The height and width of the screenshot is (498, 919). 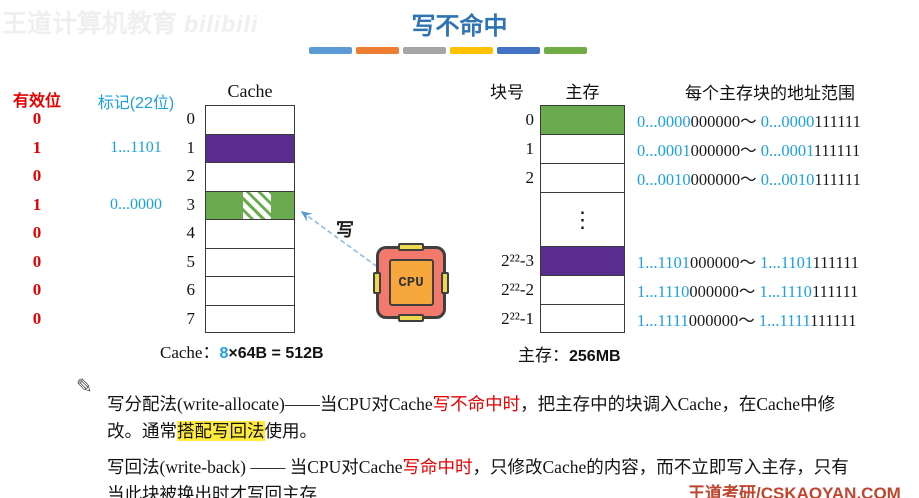 I want to click on memory-row-n2, so click(x=582, y=290).